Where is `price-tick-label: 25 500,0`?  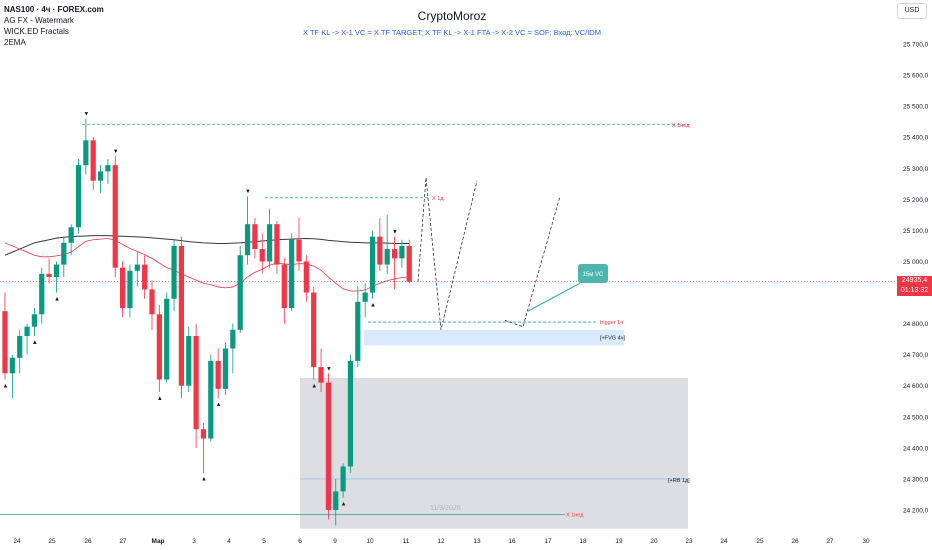 price-tick-label: 25 500,0 is located at coordinates (916, 107).